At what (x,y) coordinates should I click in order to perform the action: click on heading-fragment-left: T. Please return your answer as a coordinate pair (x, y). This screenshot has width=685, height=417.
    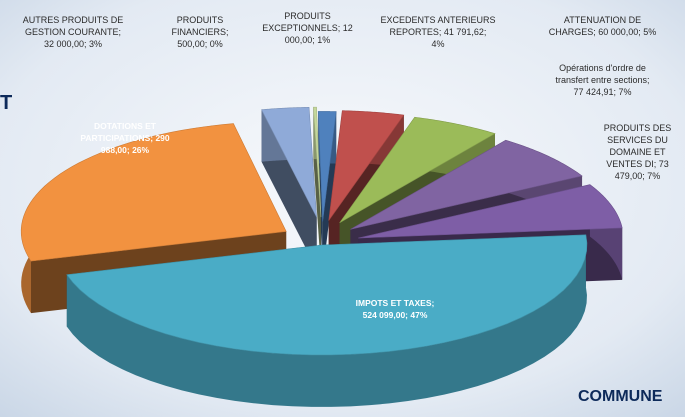
    Looking at the image, I should click on (6, 103).